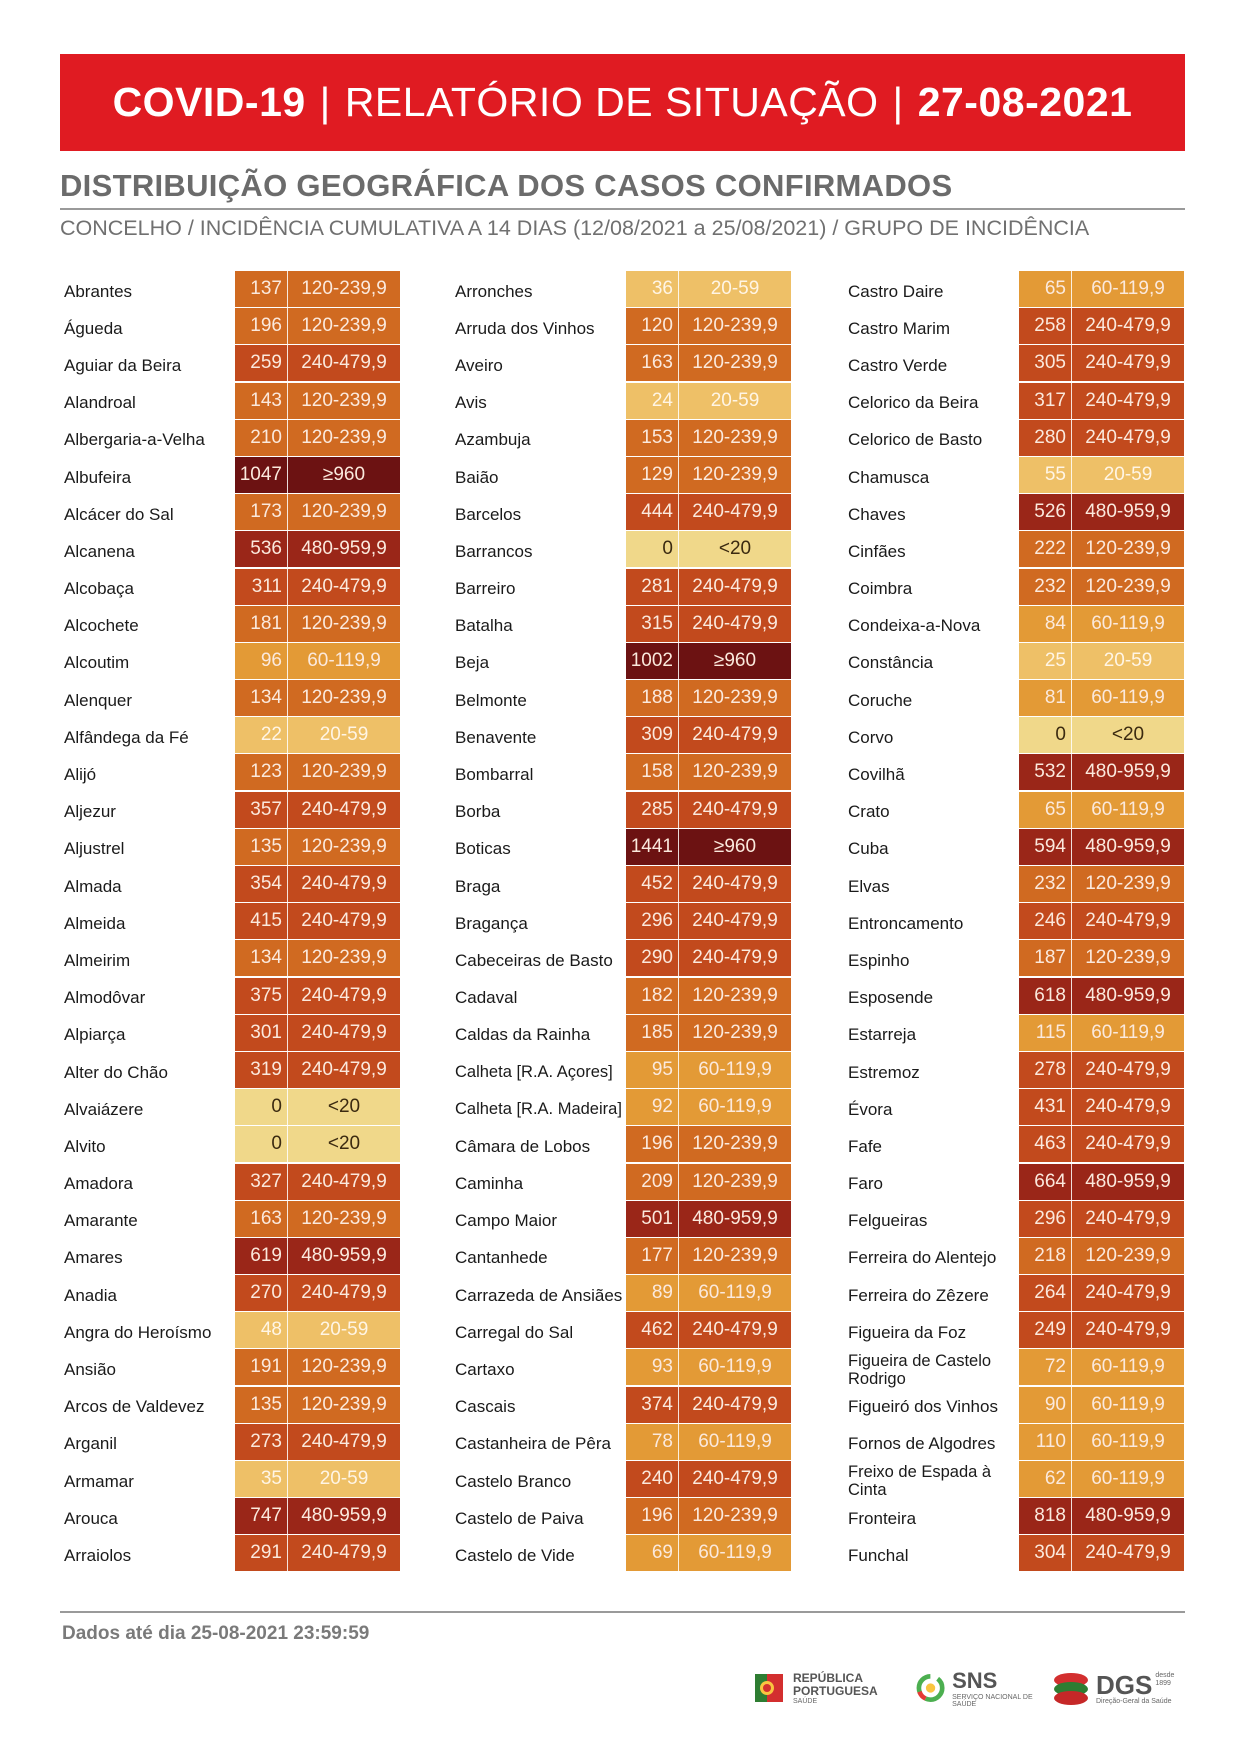 This screenshot has width=1240, height=1753. I want to click on municipality-name: Alcoutim, so click(97, 663).